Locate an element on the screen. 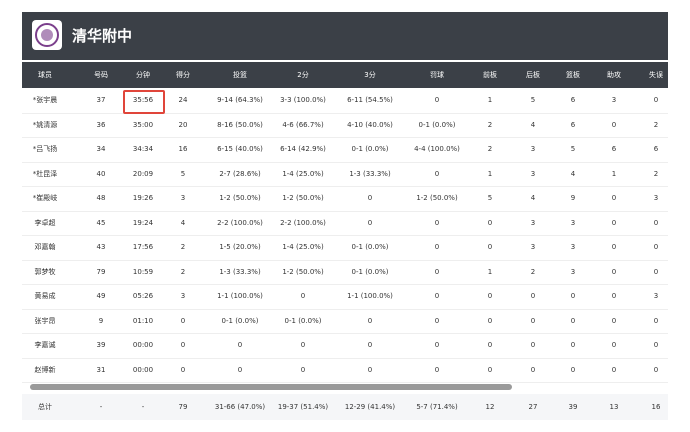  cell: *吕飞扬 is located at coordinates (45, 149).